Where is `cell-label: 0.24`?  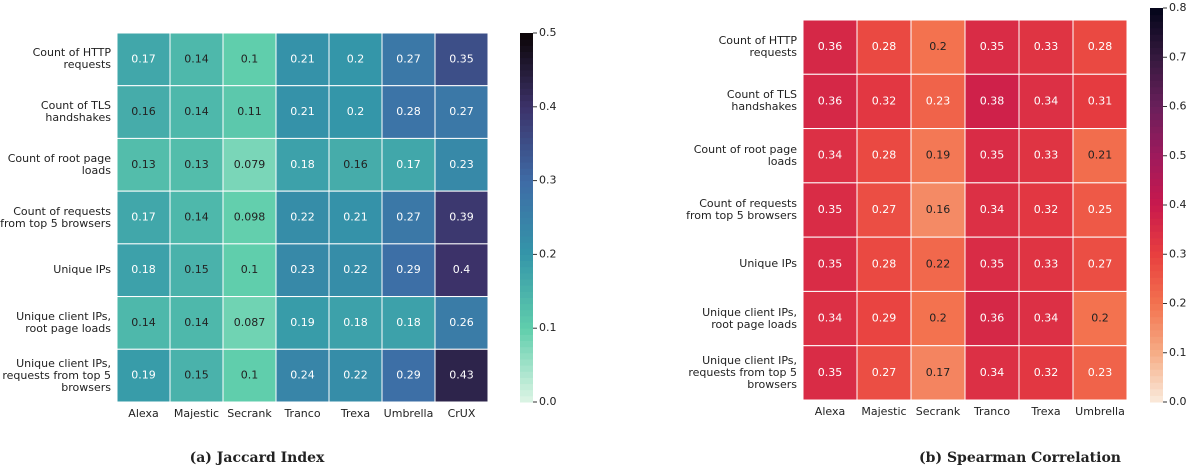
cell-label: 0.24 is located at coordinates (302, 375).